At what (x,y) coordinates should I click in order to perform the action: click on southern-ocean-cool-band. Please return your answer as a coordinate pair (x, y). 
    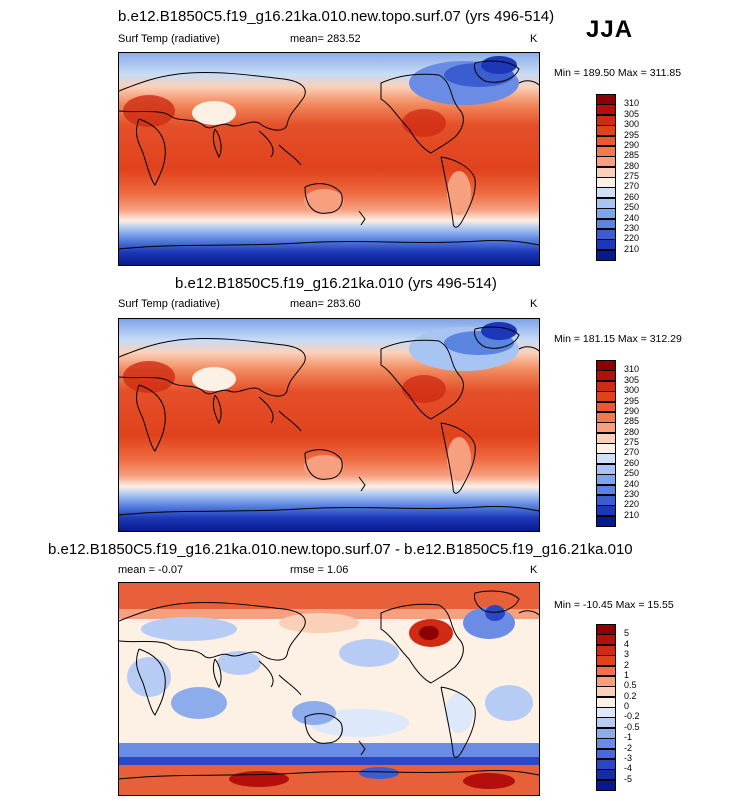
    Looking at the image, I should click on (329, 750).